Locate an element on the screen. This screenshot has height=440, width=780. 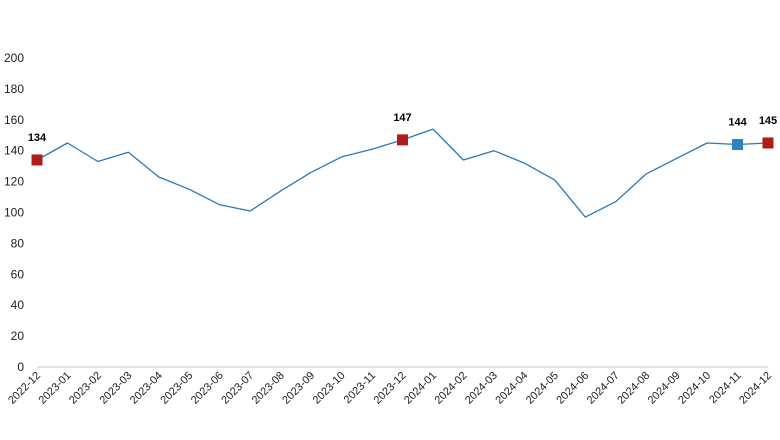
x-tick-label: 2023-12 is located at coordinates (390, 388).